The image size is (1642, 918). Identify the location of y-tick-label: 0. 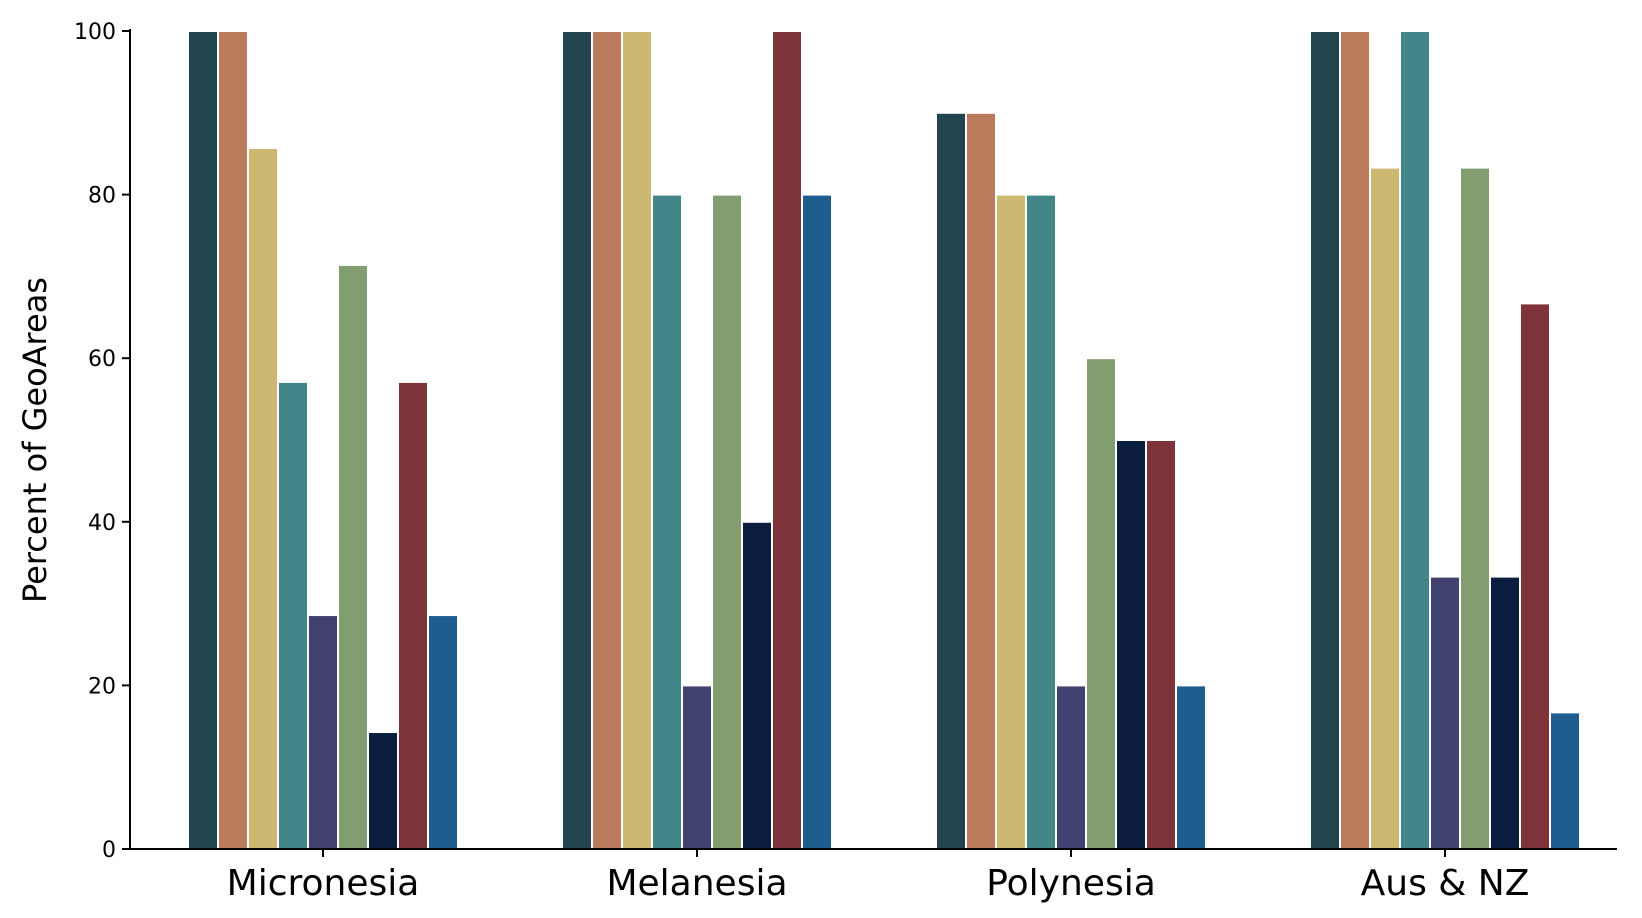
(109, 850).